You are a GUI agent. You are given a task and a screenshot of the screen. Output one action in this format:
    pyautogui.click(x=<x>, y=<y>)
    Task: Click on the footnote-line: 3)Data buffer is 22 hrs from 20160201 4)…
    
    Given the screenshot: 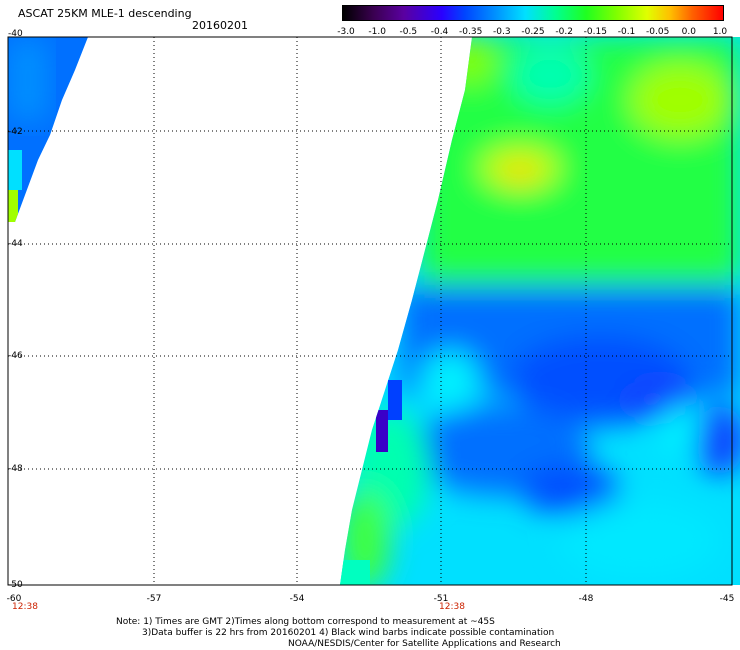 What is the action you would take?
    pyautogui.click(x=348, y=633)
    